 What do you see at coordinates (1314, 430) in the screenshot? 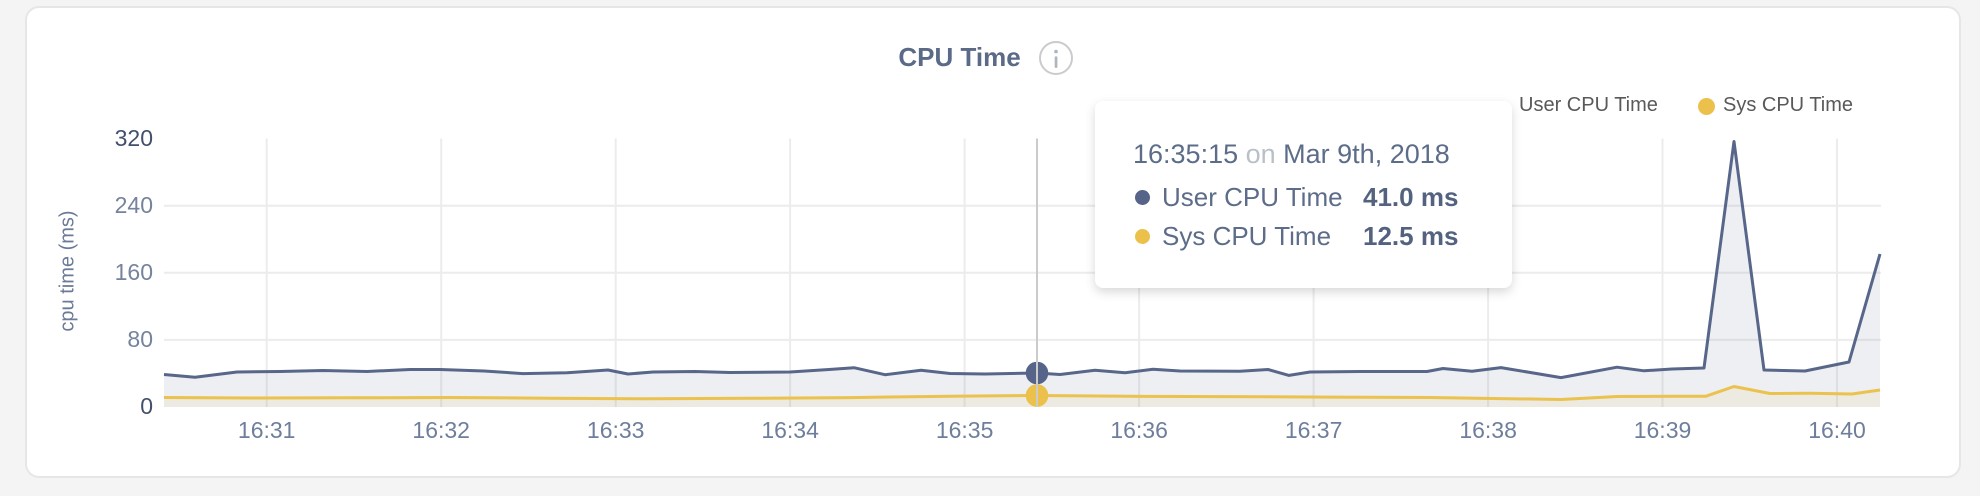
I see `svg-text: 16:37` at bounding box center [1314, 430].